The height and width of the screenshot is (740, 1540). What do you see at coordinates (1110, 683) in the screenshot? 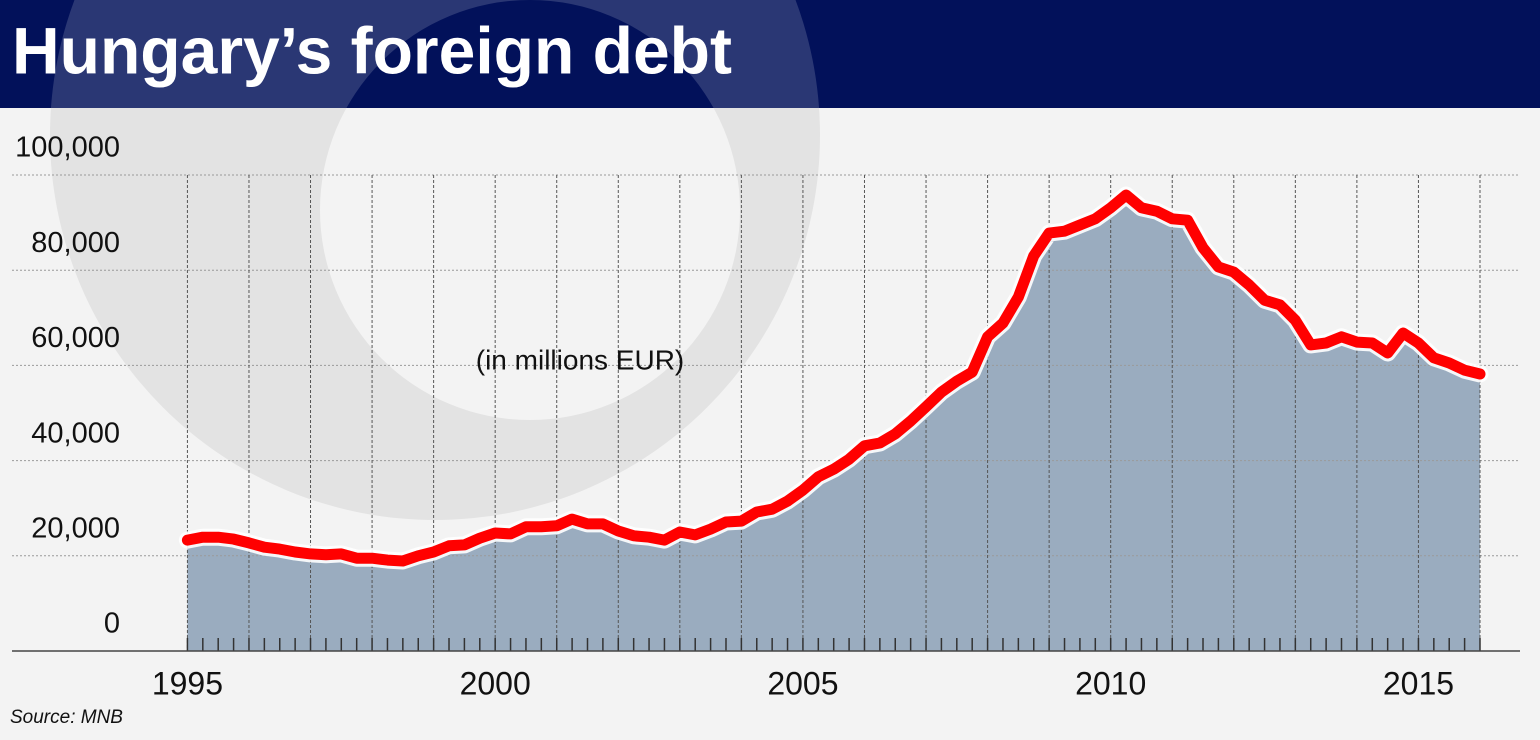
I see `x-tick-label: 2010` at bounding box center [1110, 683].